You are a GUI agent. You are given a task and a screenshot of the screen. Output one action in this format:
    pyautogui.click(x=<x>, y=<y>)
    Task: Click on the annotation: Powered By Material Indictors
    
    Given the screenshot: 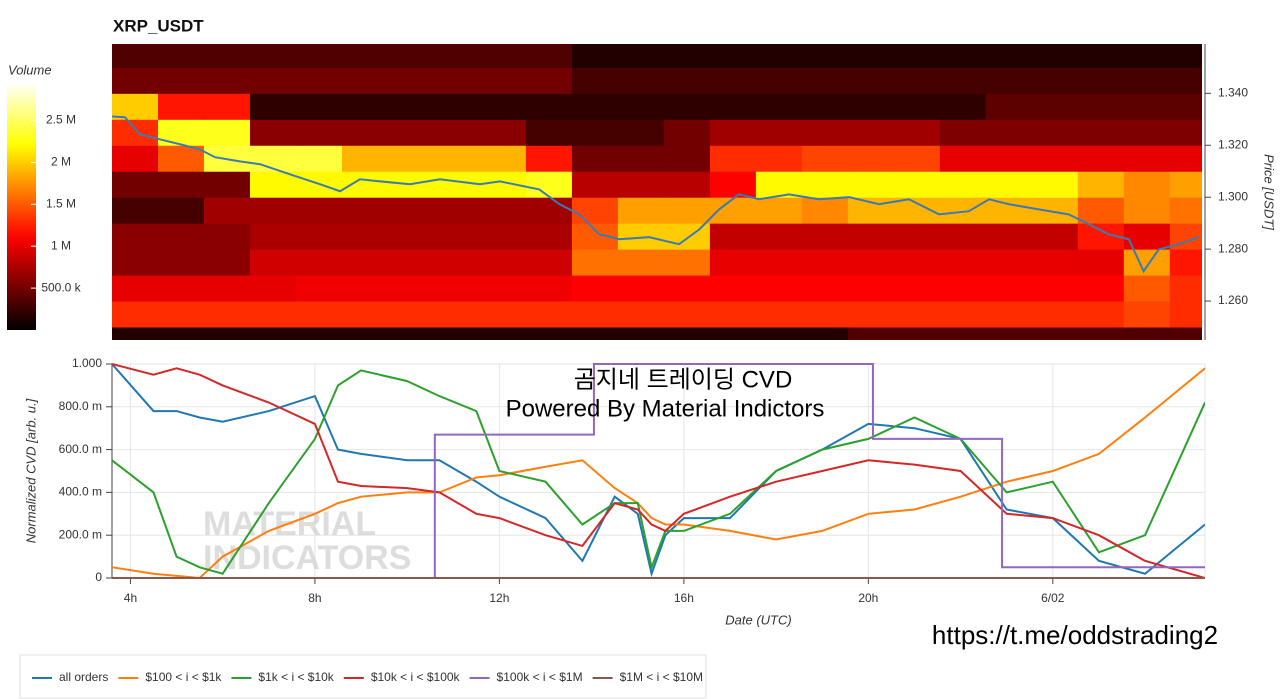 What is the action you would take?
    pyautogui.click(x=665, y=408)
    